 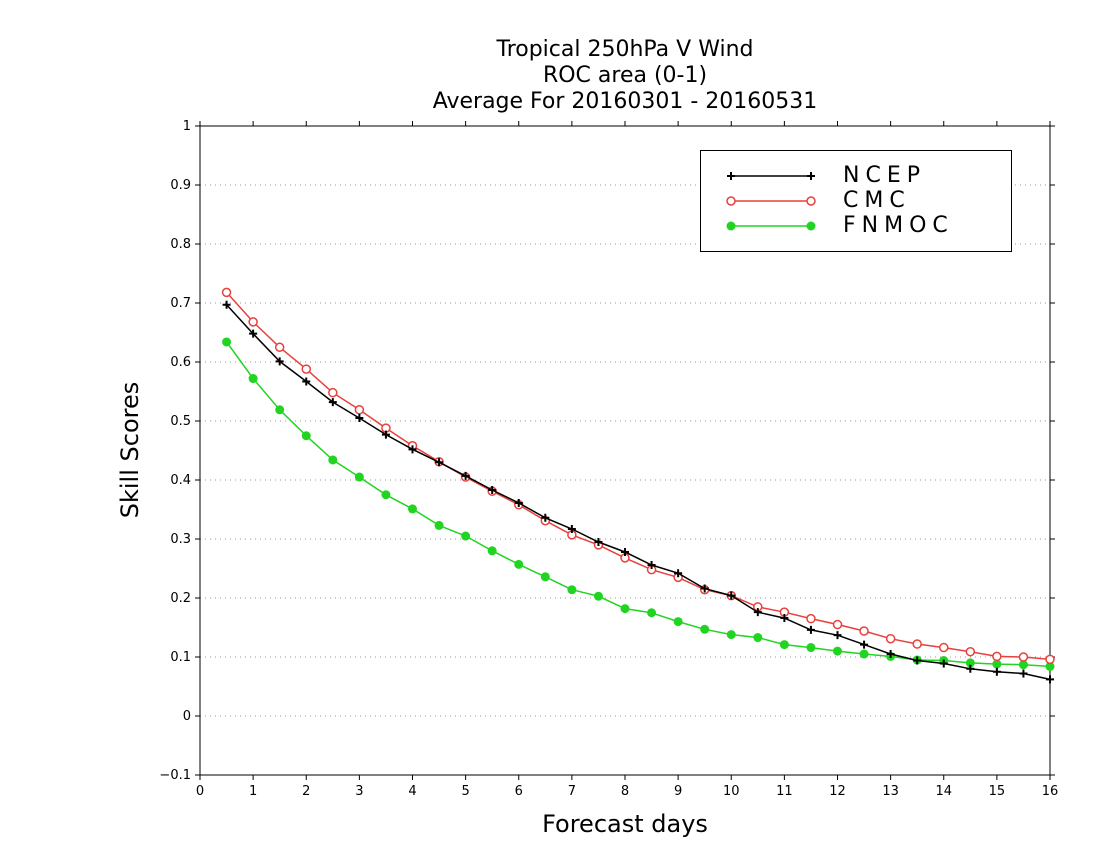 What do you see at coordinates (306, 791) in the screenshot?
I see `x-tick-label: 2` at bounding box center [306, 791].